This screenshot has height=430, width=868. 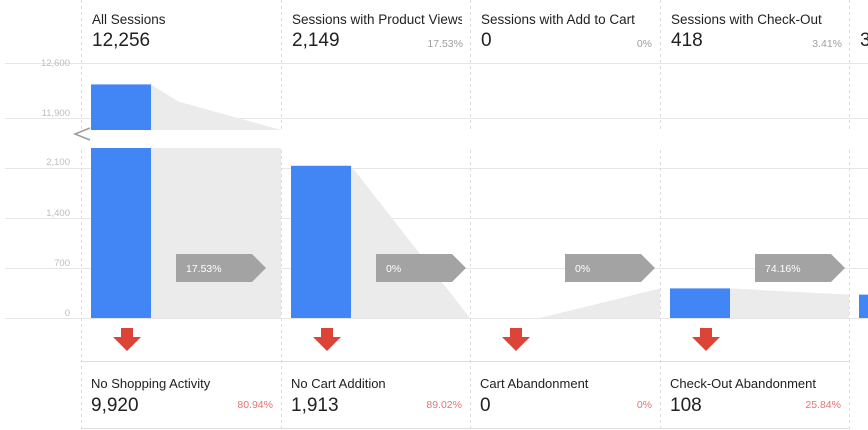 What do you see at coordinates (644, 44) in the screenshot?
I see `stage-percent: 0%` at bounding box center [644, 44].